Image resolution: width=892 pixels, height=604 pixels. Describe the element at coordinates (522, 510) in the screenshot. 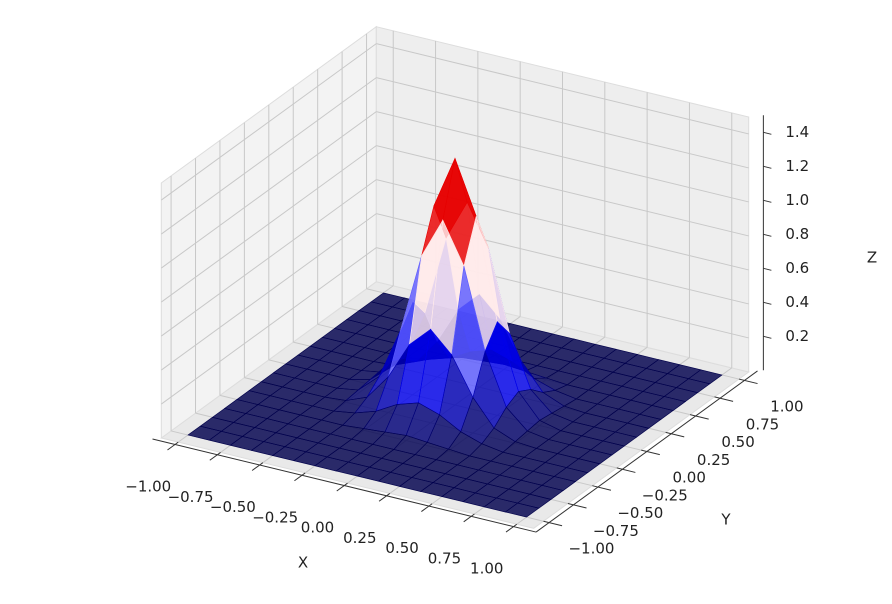

I see `surface-patch` at that location.